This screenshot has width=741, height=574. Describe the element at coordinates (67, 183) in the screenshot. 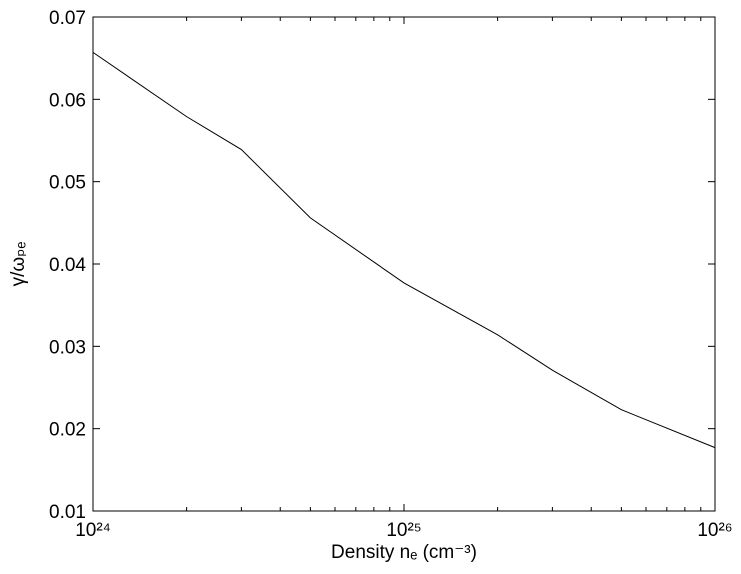

I see `y-tick-label: 0.05` at that location.